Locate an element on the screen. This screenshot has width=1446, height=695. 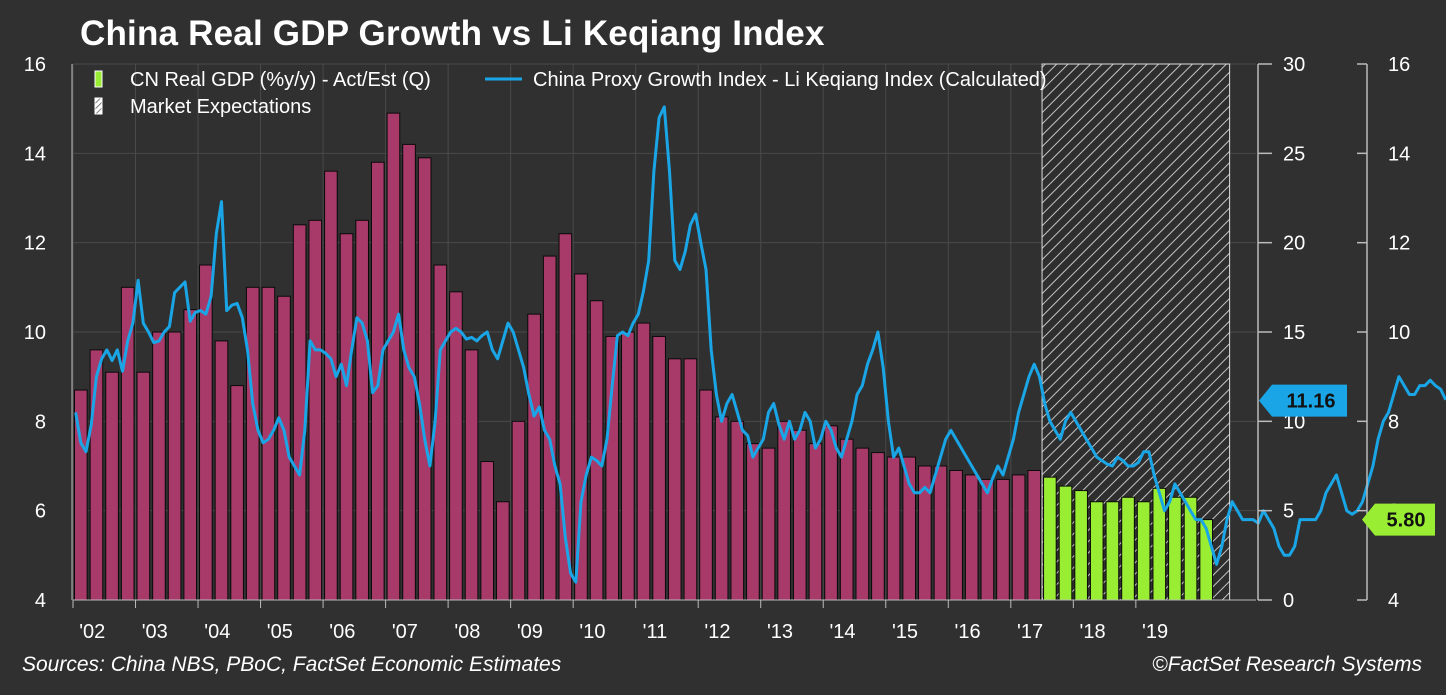
right-axis-outer-tick-label: 10 is located at coordinates (1399, 333).